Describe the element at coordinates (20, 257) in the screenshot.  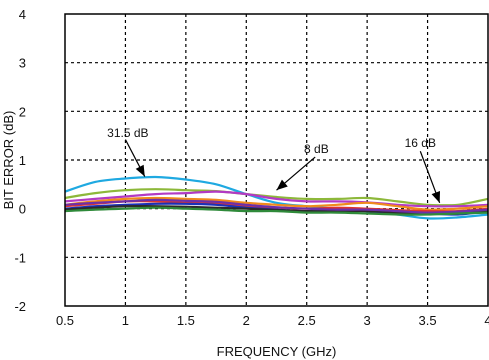
I see `y-tick-label: -1` at that location.